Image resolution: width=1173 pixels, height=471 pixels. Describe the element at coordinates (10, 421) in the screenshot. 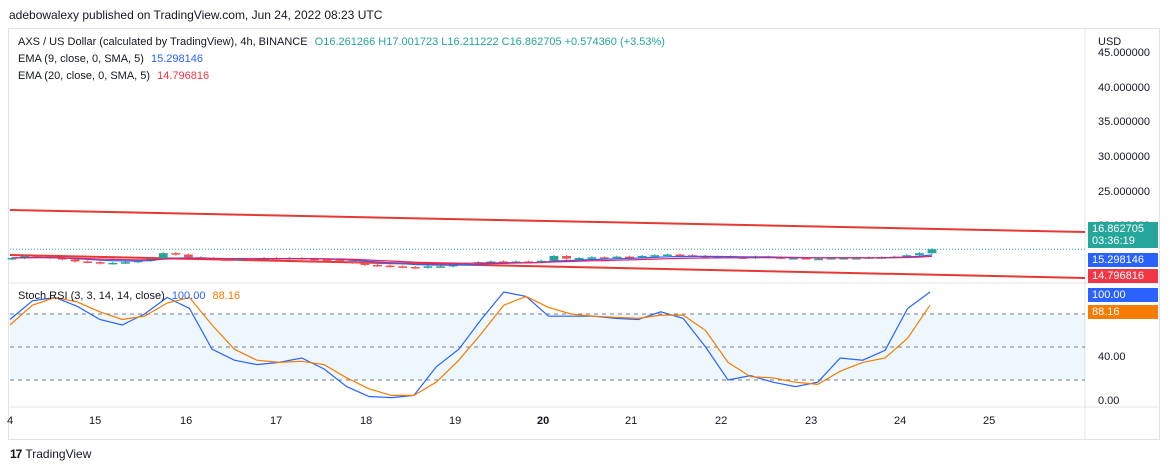

I see `time-tick-label: 4` at that location.